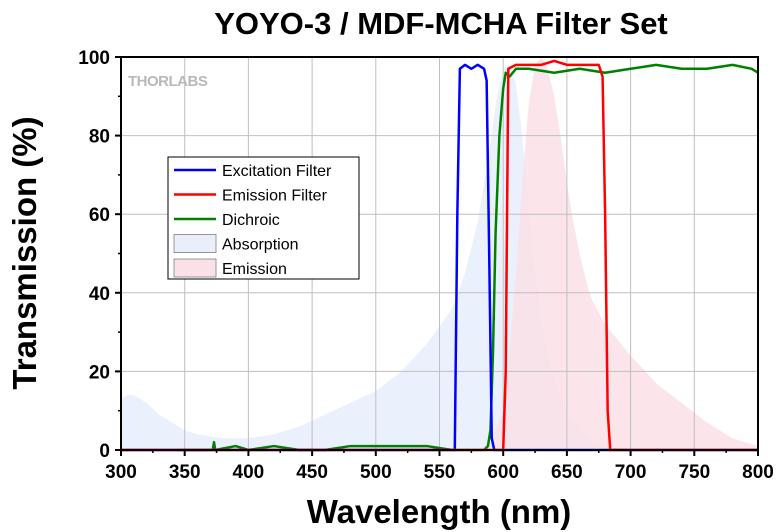  Describe the element at coordinates (99, 215) in the screenshot. I see `y-tick-label: 60` at that location.